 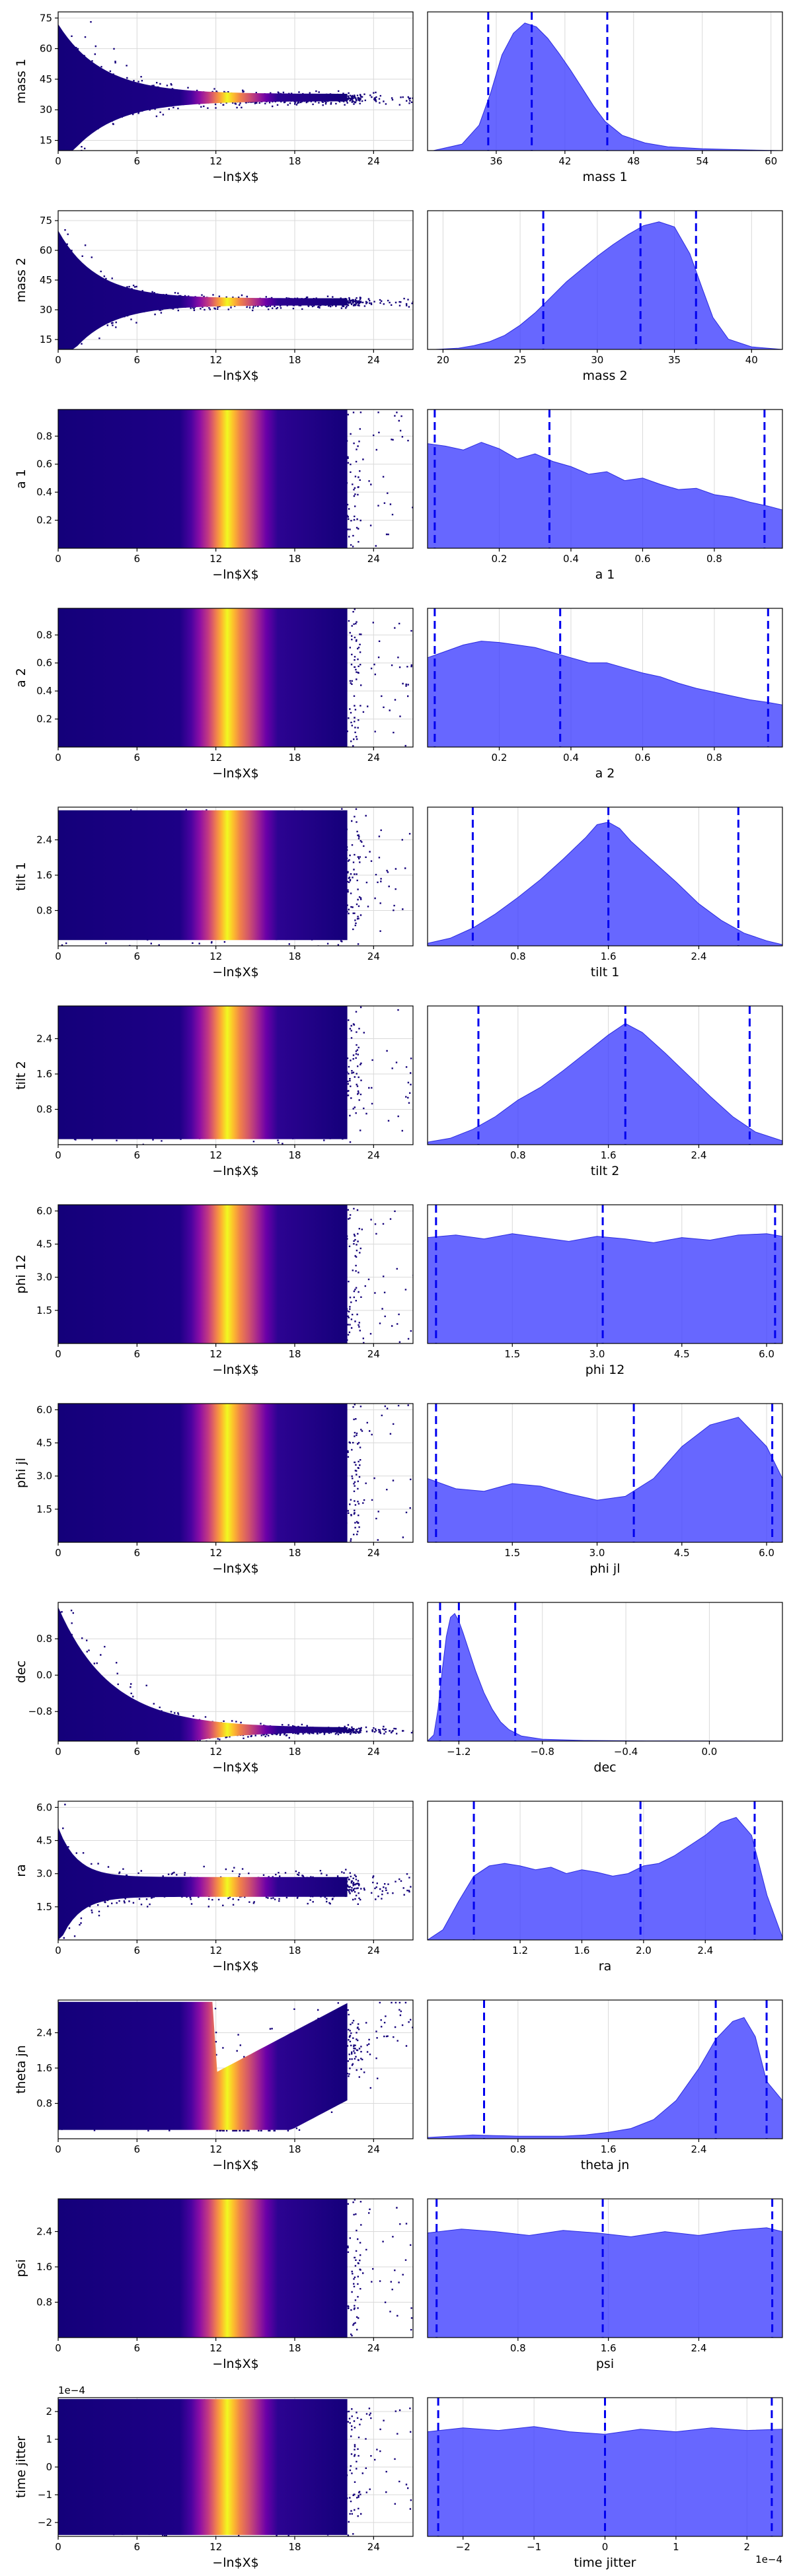 What do you see at coordinates (443, 360) in the screenshot?
I see `x-tick-label: 20` at bounding box center [443, 360].